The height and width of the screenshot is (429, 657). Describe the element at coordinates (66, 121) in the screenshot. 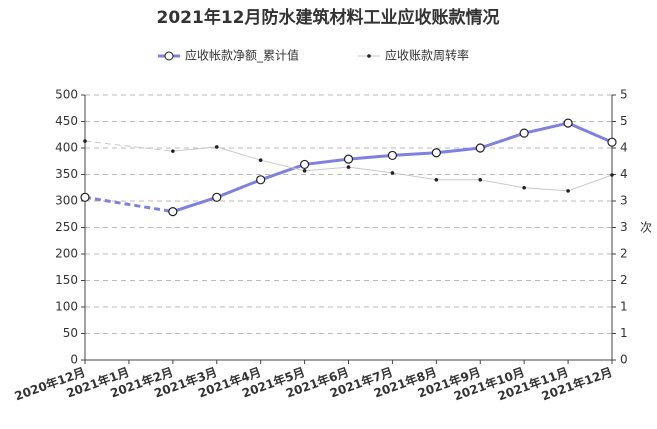

I see `y-tick-label: 450` at that location.